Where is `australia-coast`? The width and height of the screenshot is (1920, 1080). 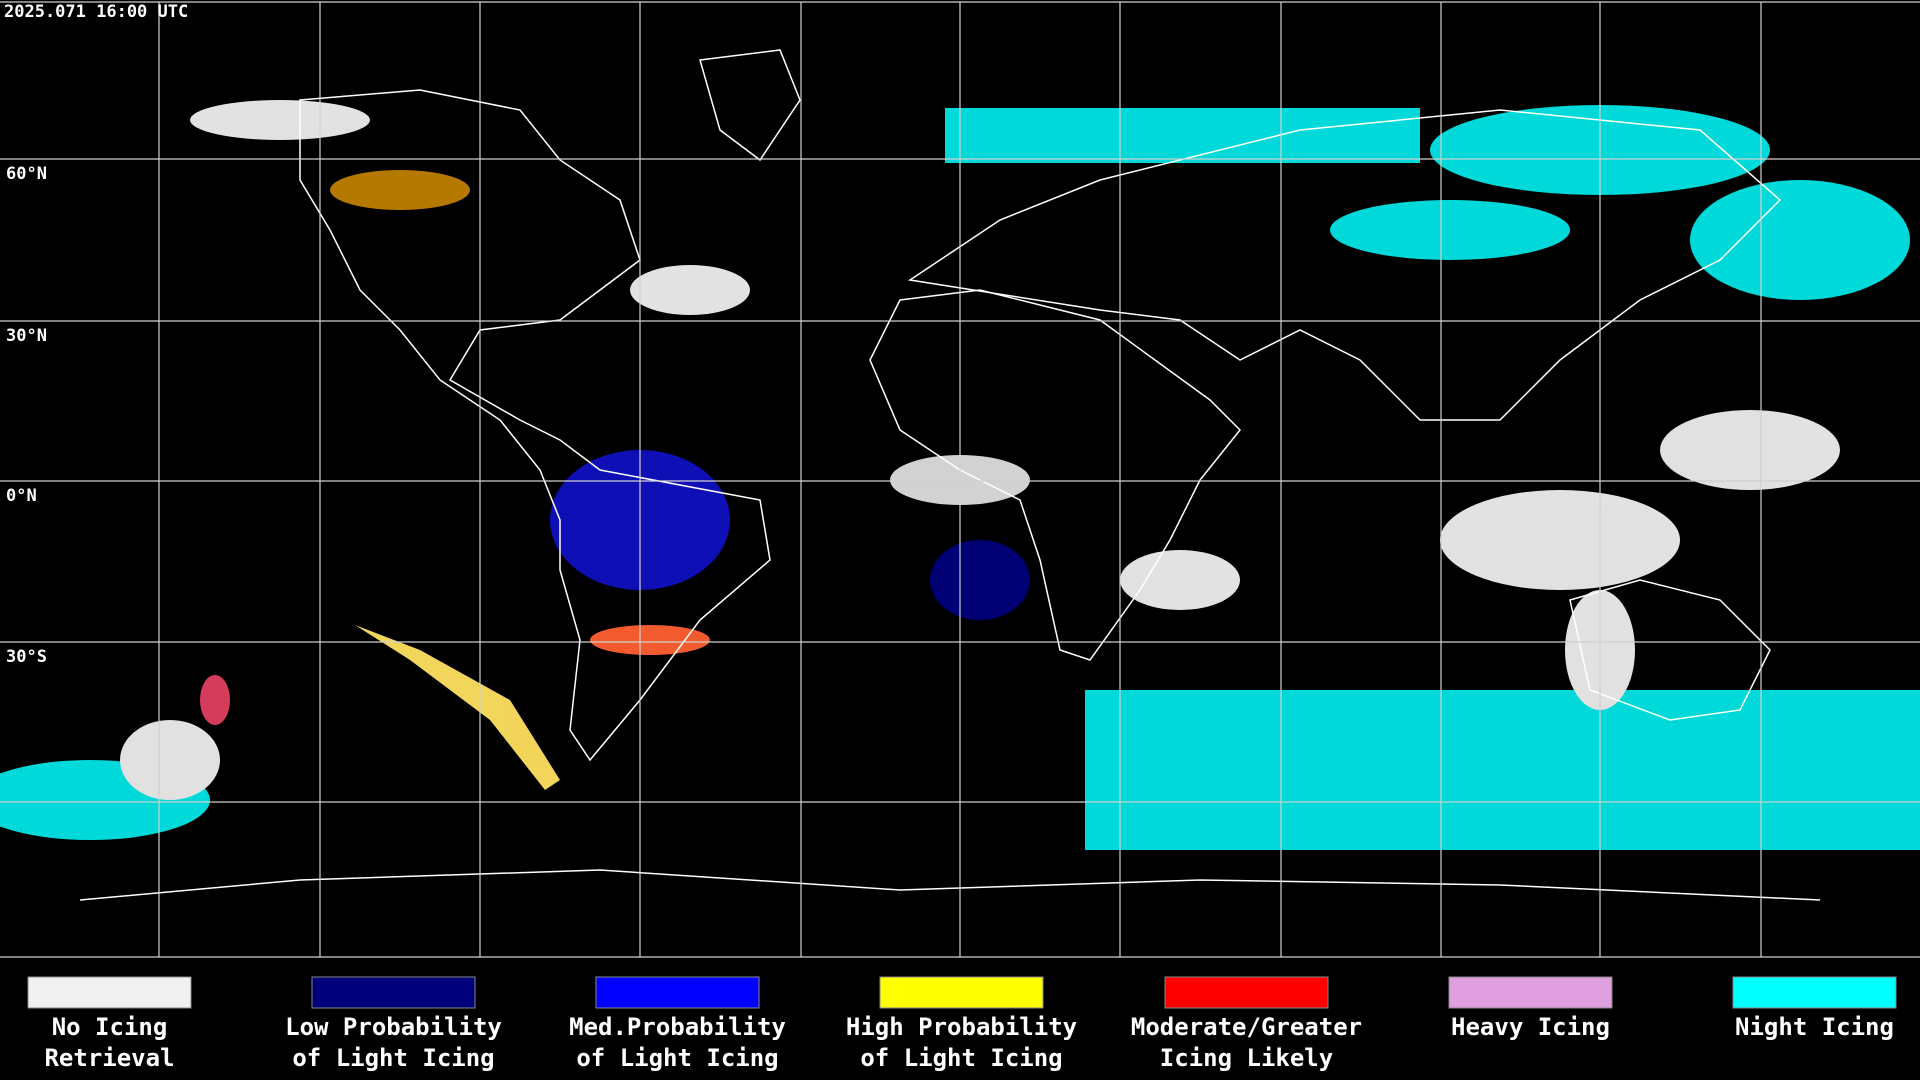 australia-coast is located at coordinates (1670, 650).